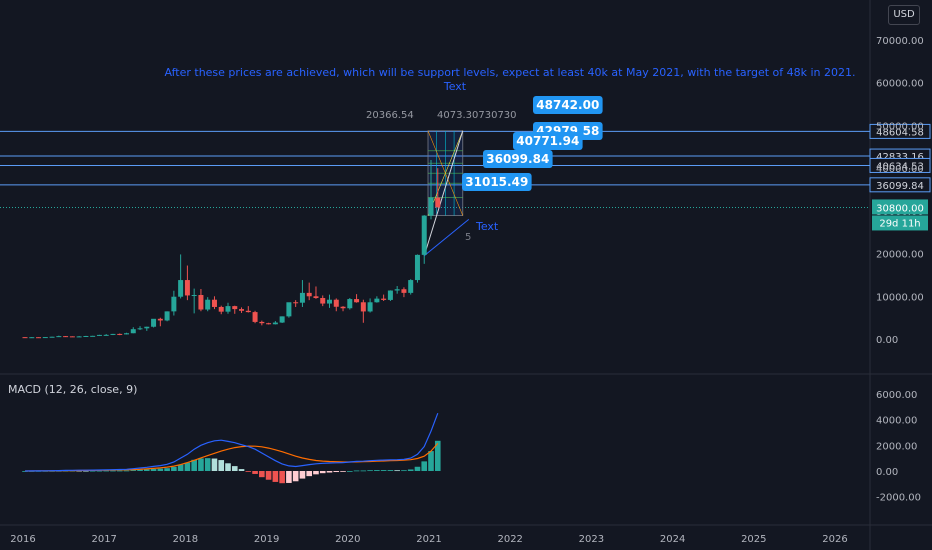  I want to click on price-tick-label: 70000.00, so click(900, 41).